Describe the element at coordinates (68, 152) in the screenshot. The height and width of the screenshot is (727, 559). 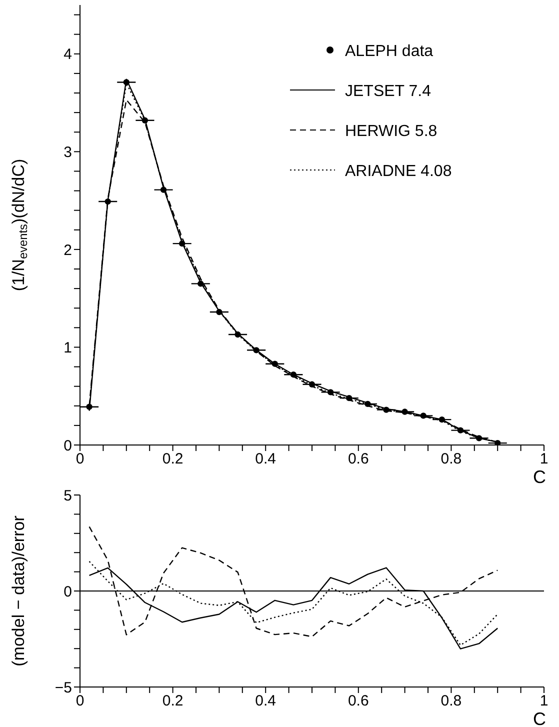
I see `y-tick-label: 3` at that location.